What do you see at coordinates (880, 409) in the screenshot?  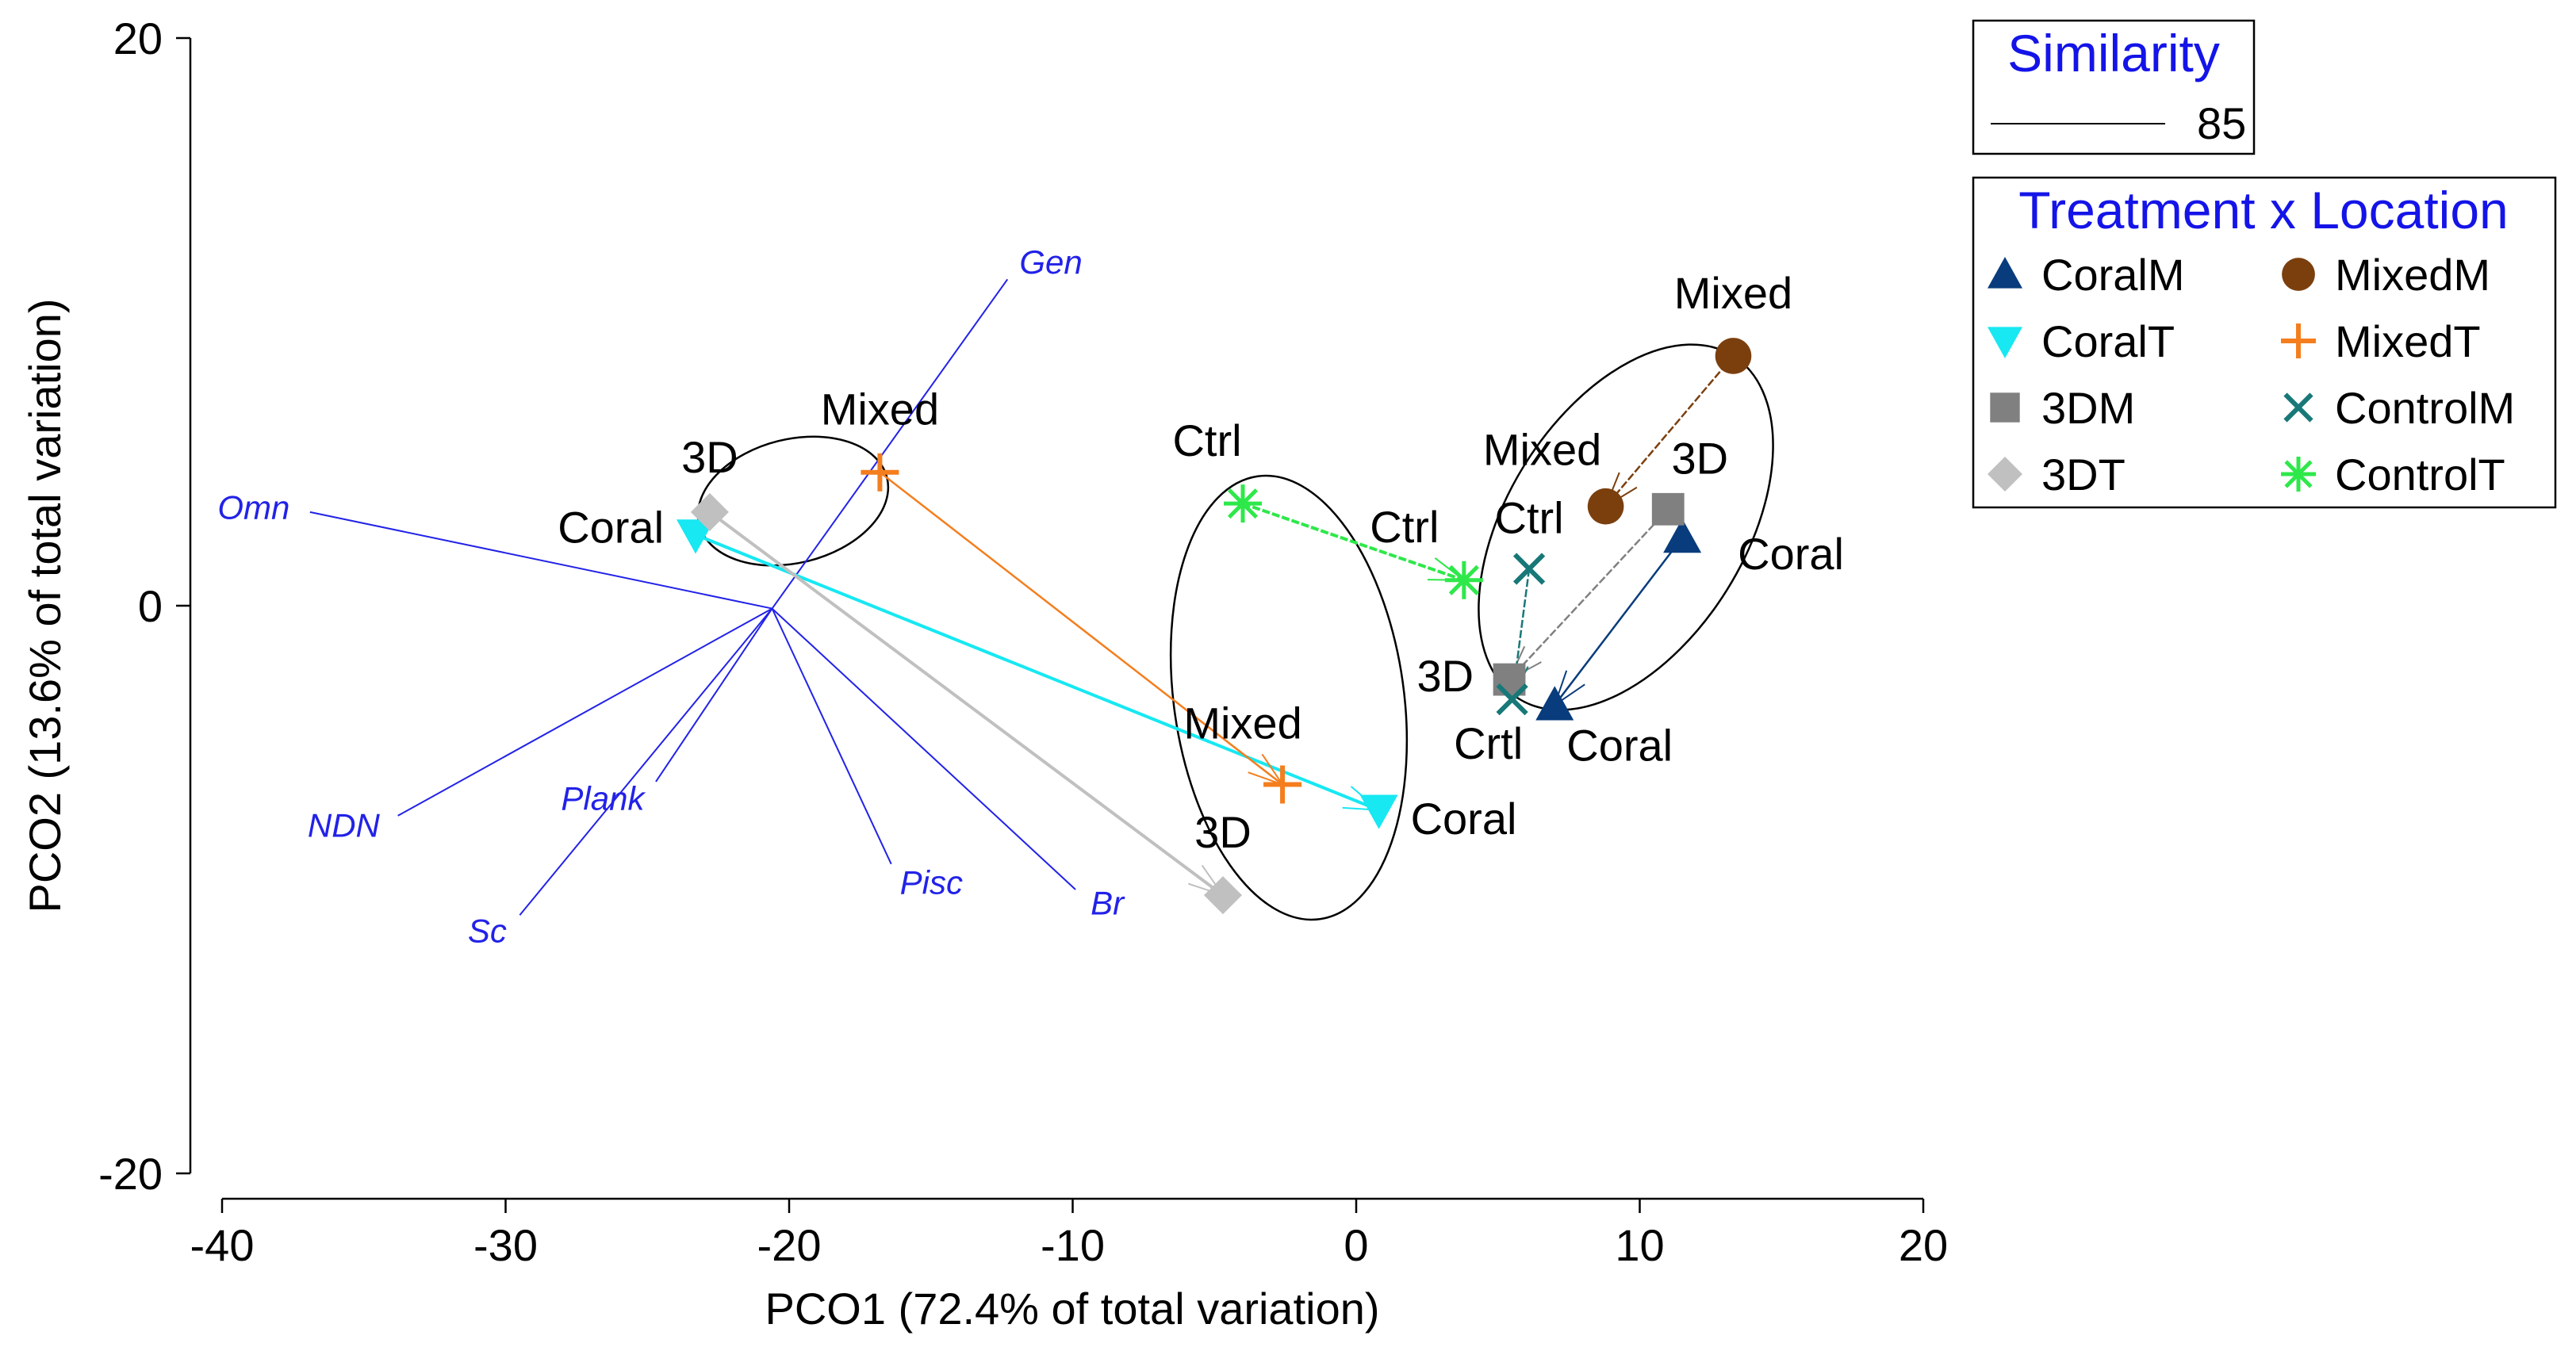 I see `point-label-mixedt: Mixed` at bounding box center [880, 409].